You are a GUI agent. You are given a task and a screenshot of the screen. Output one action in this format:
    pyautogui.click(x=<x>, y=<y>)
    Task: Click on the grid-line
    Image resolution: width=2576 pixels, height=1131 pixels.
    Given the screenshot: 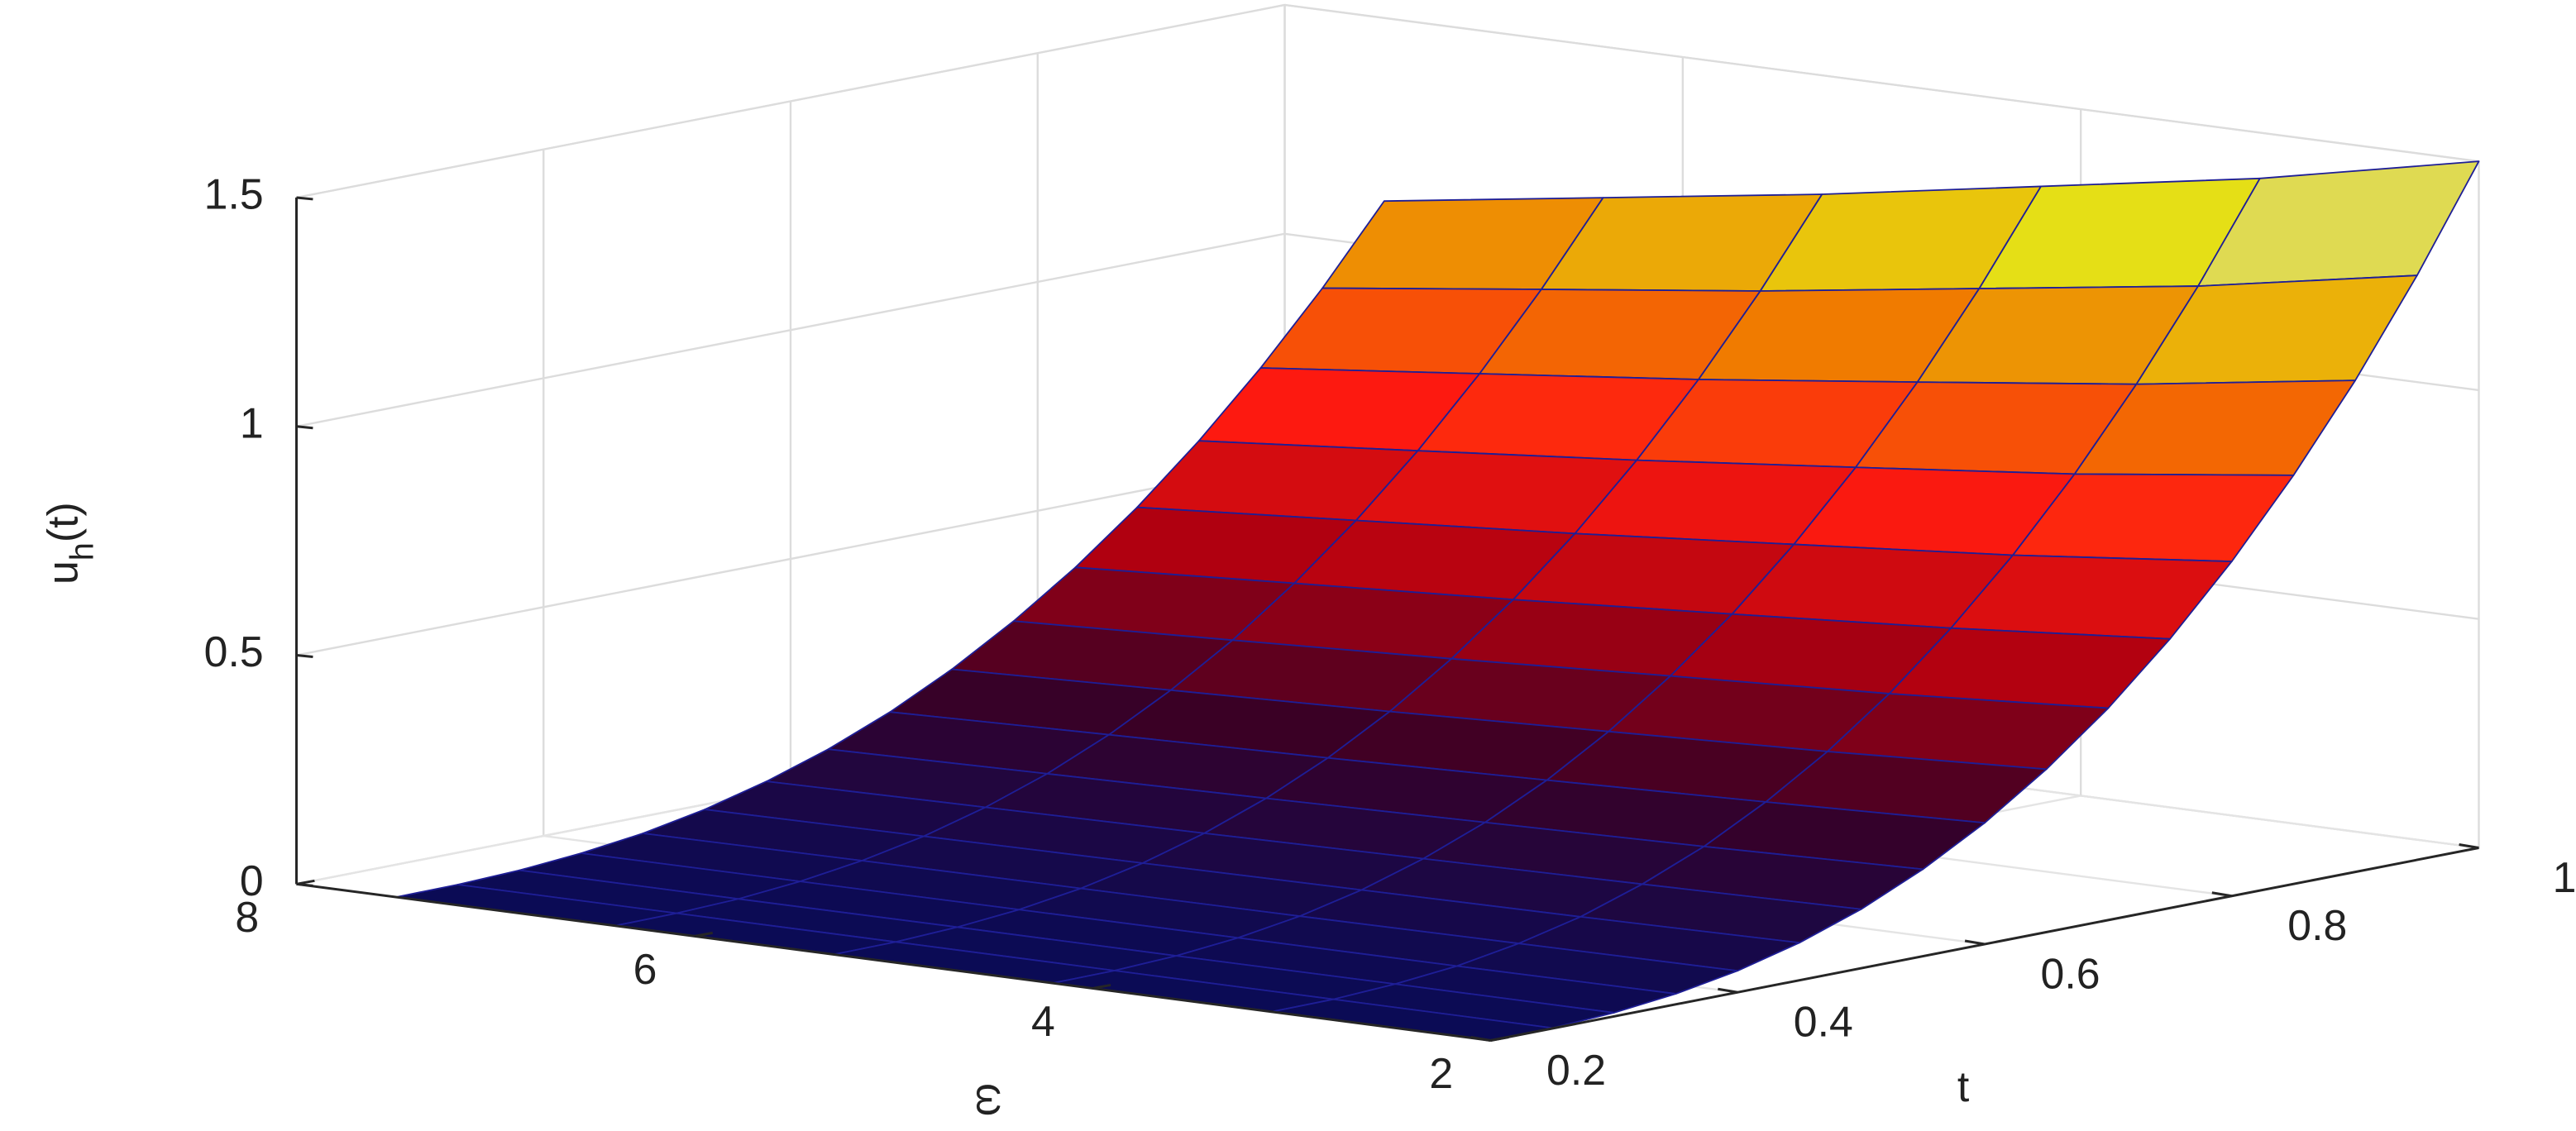 What is the action you would take?
    pyautogui.click(x=1881, y=83)
    